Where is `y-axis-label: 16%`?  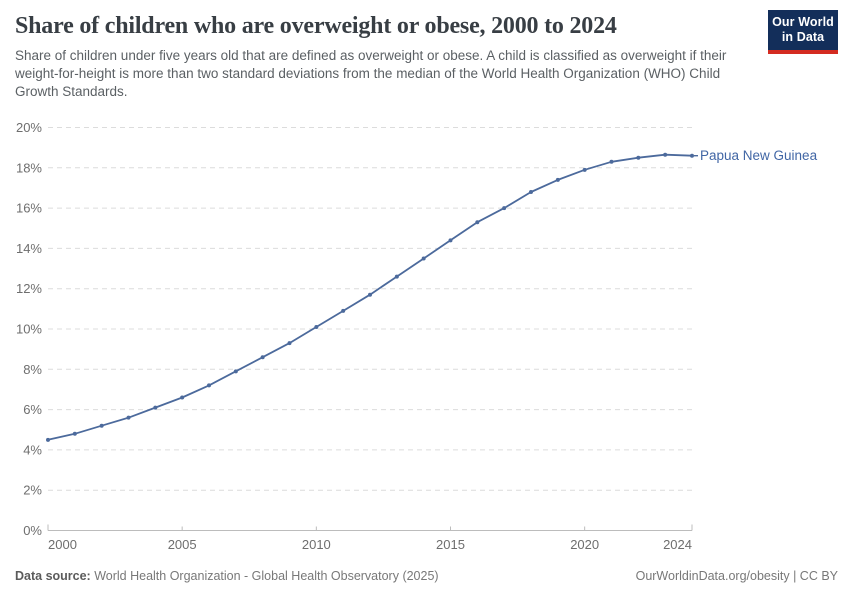 y-axis-label: 16% is located at coordinates (29, 208).